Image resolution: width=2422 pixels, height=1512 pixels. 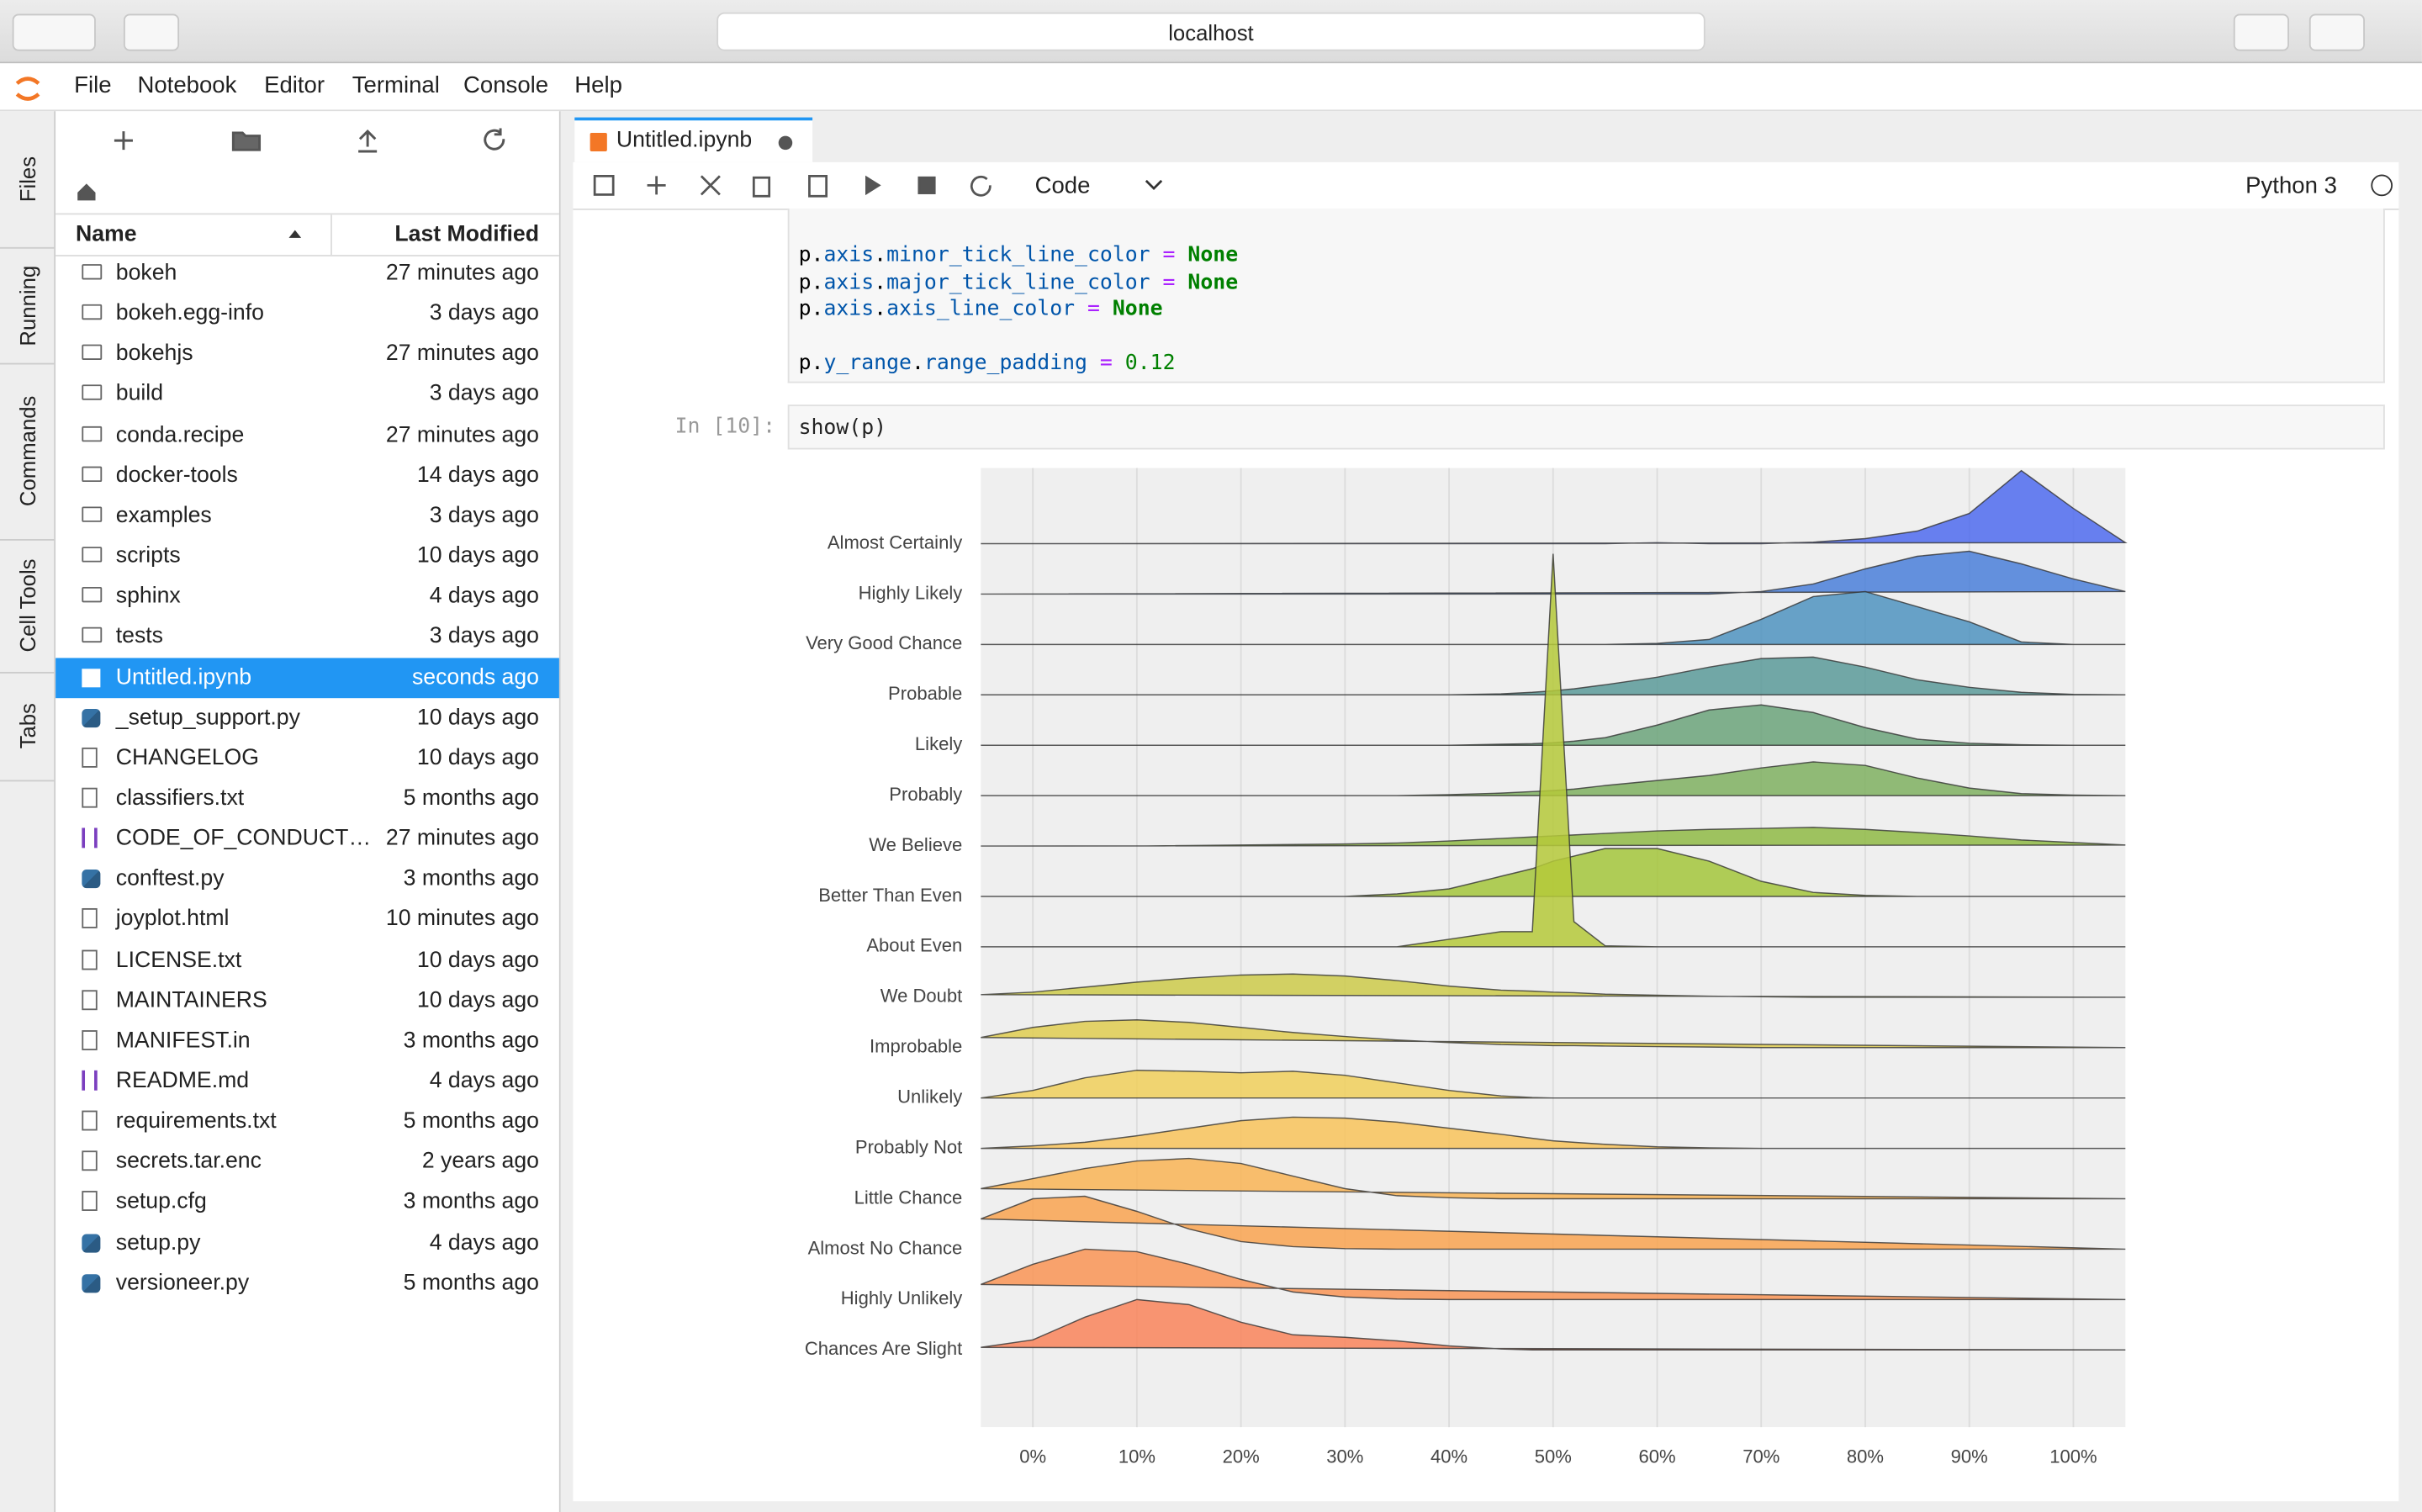 I want to click on home, so click(x=86, y=192).